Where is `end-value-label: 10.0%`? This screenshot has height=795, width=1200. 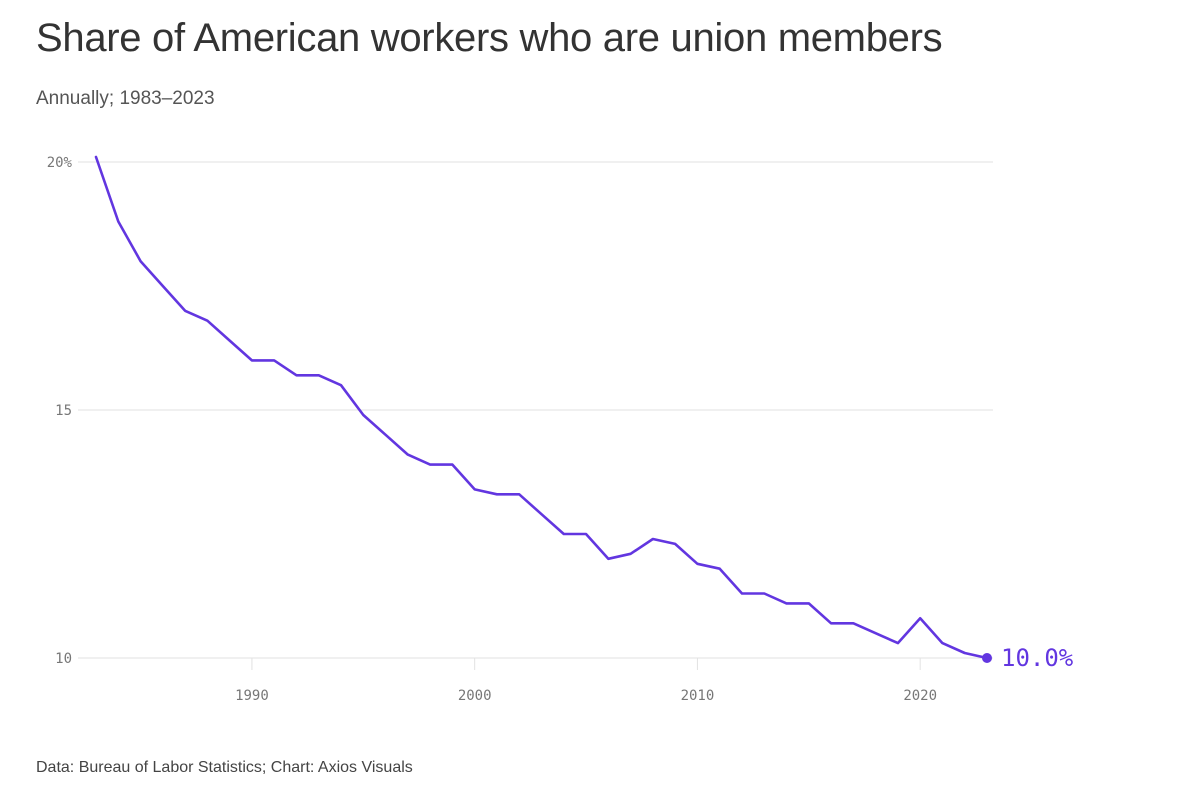
end-value-label: 10.0% is located at coordinates (1037, 658).